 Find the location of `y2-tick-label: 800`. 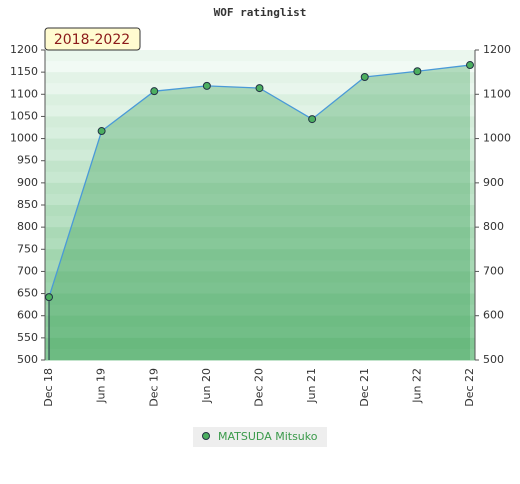

y2-tick-label: 800 is located at coordinates (493, 226).